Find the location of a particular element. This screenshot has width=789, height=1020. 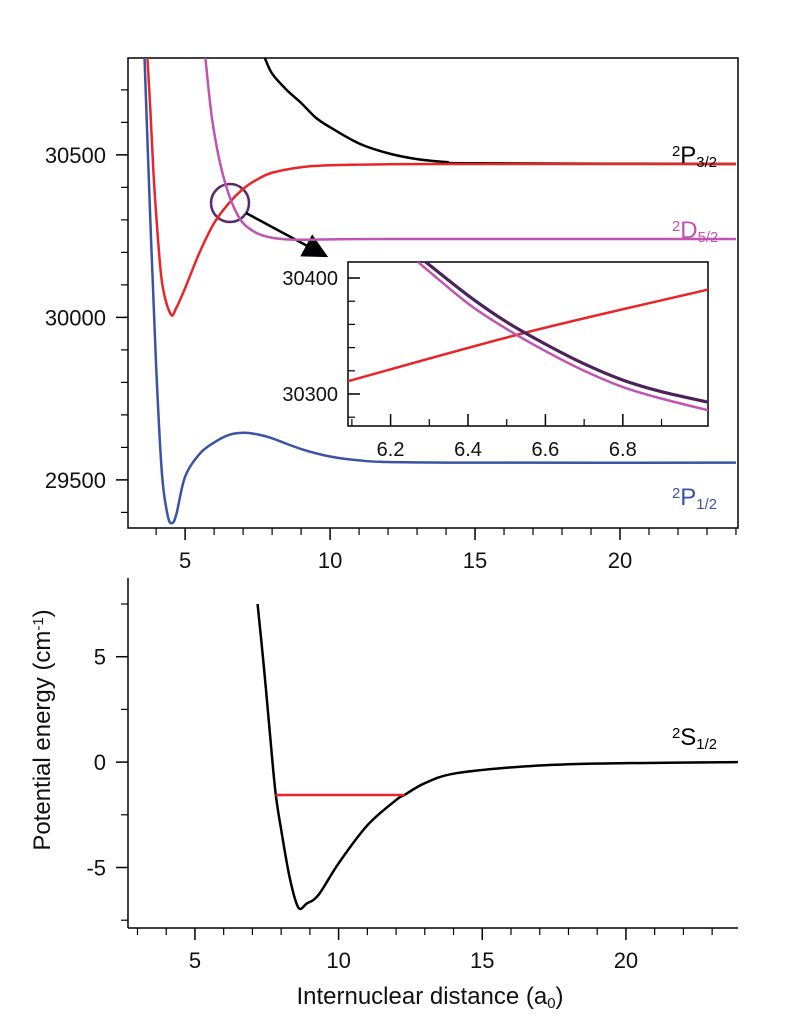

y-tick-label: 29500 is located at coordinates (75, 480).